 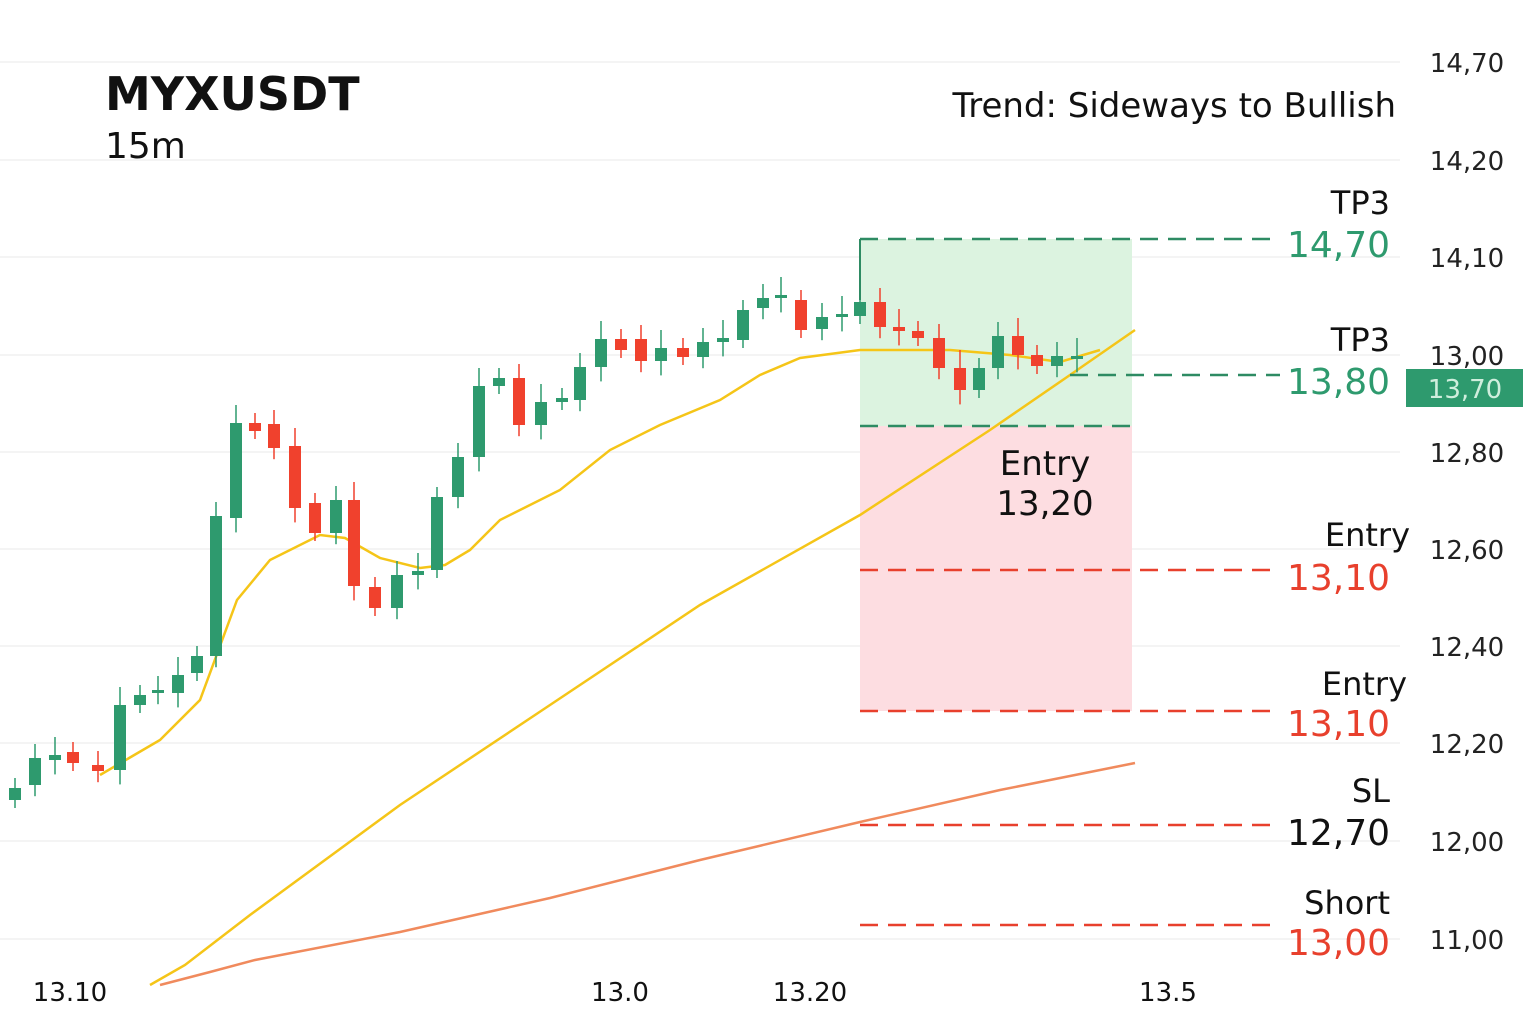 What do you see at coordinates (1467, 64) in the screenshot?
I see `price-axis-label: 14,70` at bounding box center [1467, 64].